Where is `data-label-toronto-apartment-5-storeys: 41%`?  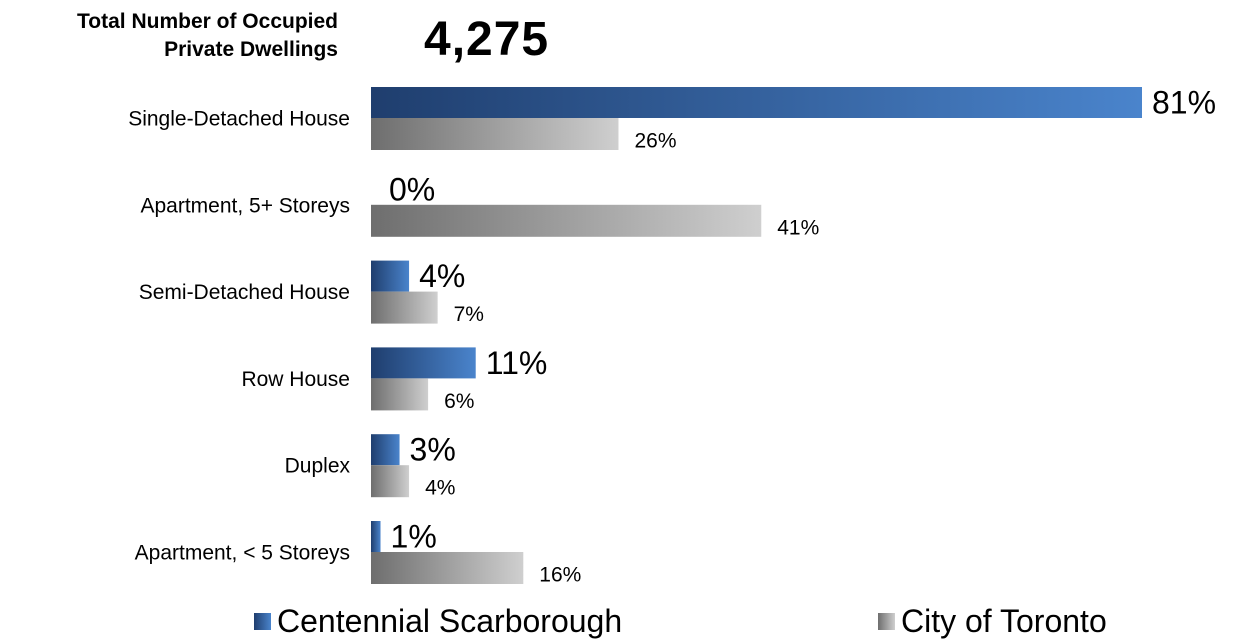
data-label-toronto-apartment-5-storeys: 41% is located at coordinates (798, 227).